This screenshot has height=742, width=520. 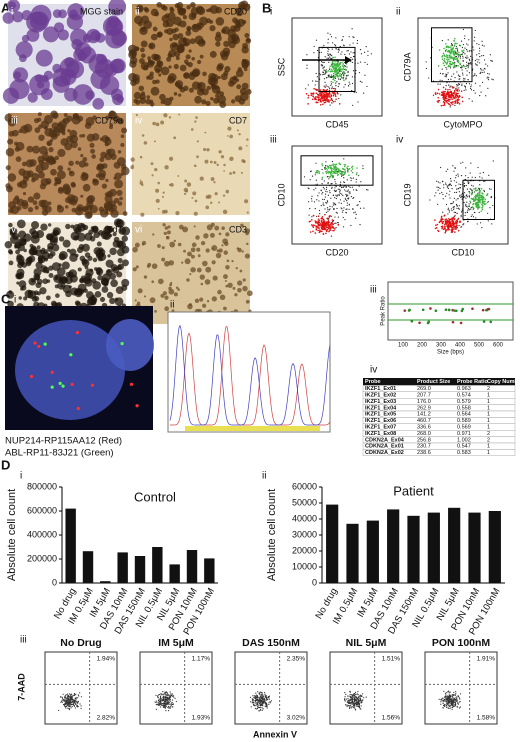 I want to click on flow-plot, so click(x=461, y=688).